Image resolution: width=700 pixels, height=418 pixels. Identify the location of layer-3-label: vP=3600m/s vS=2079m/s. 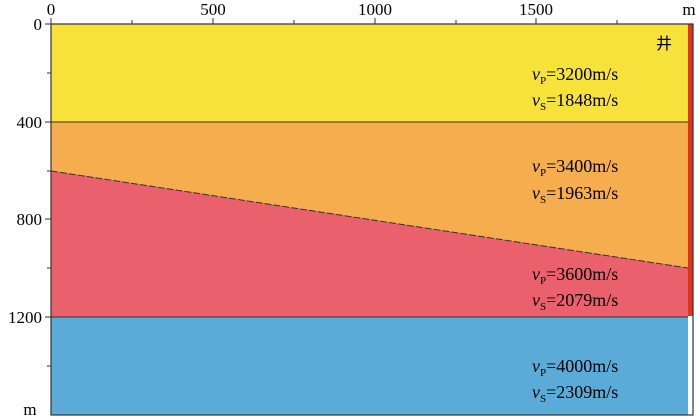
(575, 288).